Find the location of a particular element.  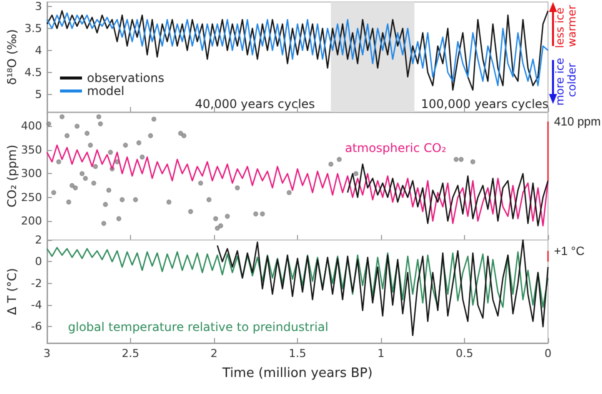

text: more ice colder is located at coordinates (566, 80).